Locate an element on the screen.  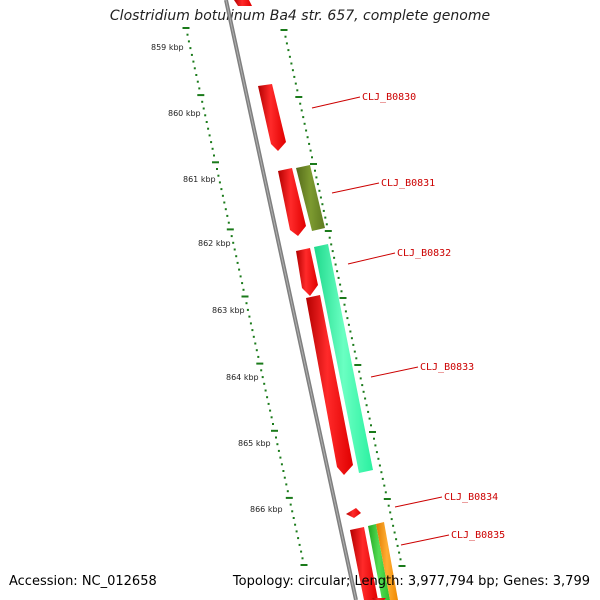
gene-label: CLJ_B0835 is located at coordinates (478, 535).